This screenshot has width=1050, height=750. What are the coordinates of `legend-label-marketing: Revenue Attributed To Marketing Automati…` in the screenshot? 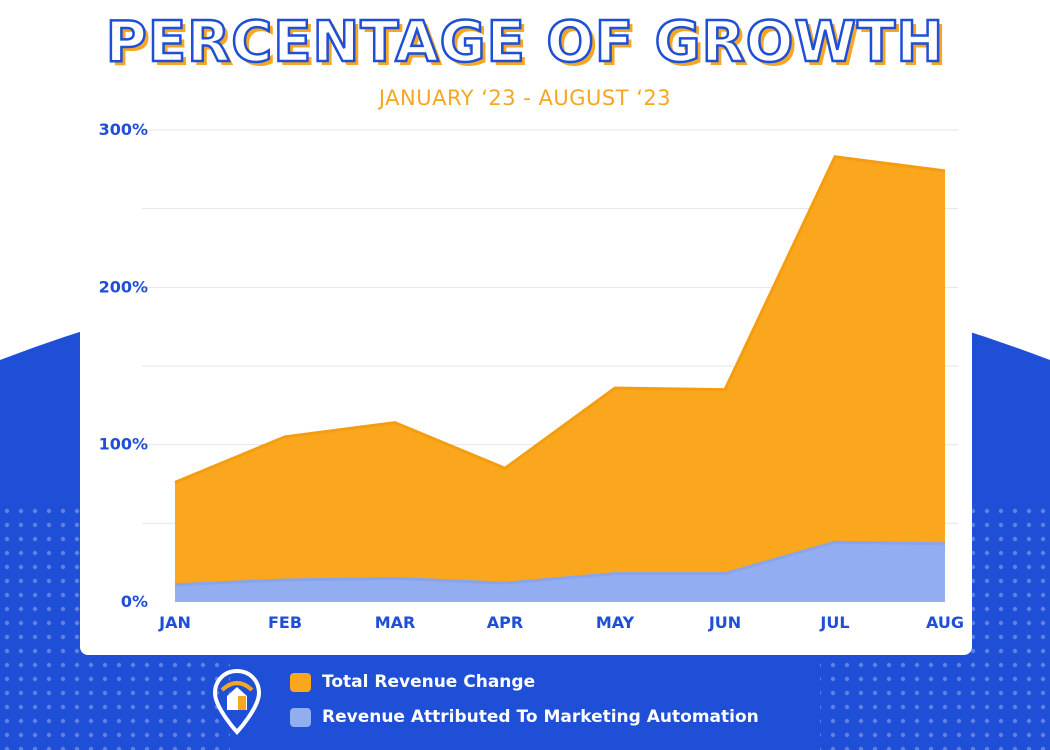 It's located at (540, 717).